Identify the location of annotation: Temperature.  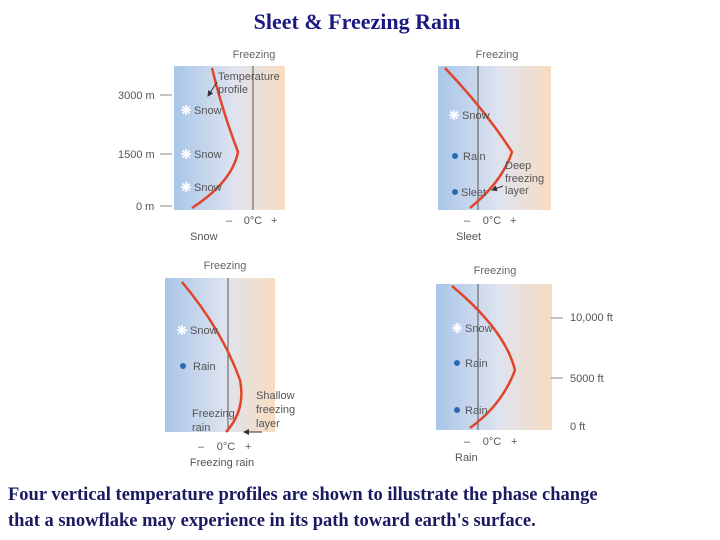
(249, 77).